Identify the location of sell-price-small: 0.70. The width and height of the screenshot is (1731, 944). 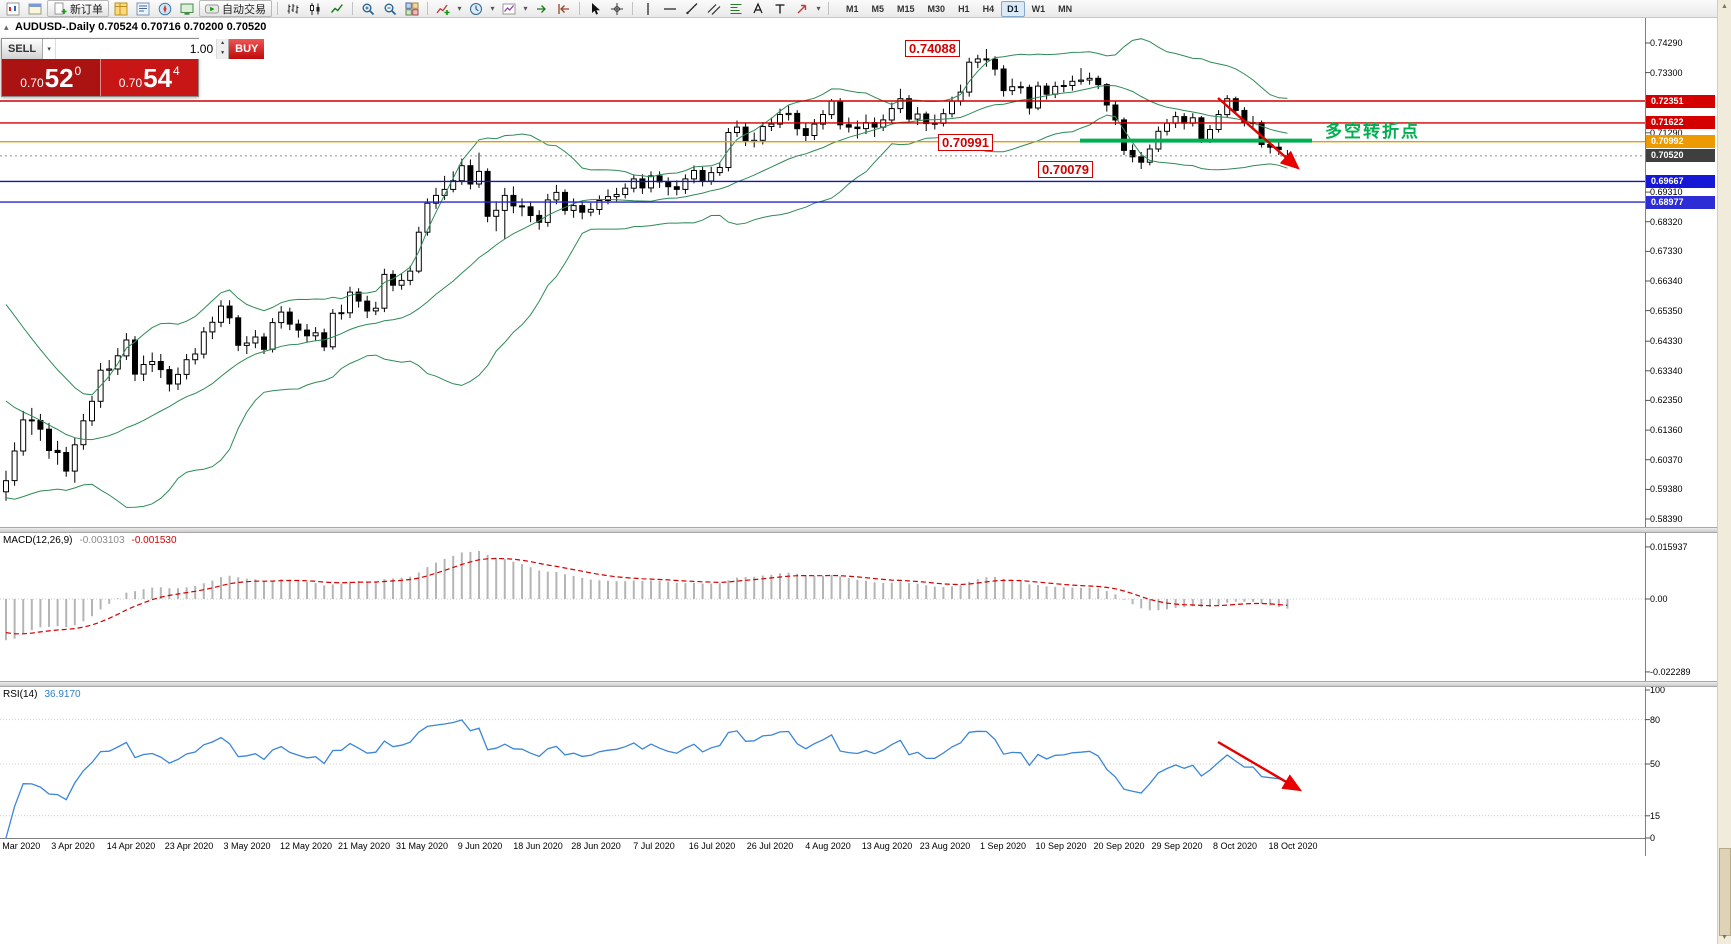
(32, 82).